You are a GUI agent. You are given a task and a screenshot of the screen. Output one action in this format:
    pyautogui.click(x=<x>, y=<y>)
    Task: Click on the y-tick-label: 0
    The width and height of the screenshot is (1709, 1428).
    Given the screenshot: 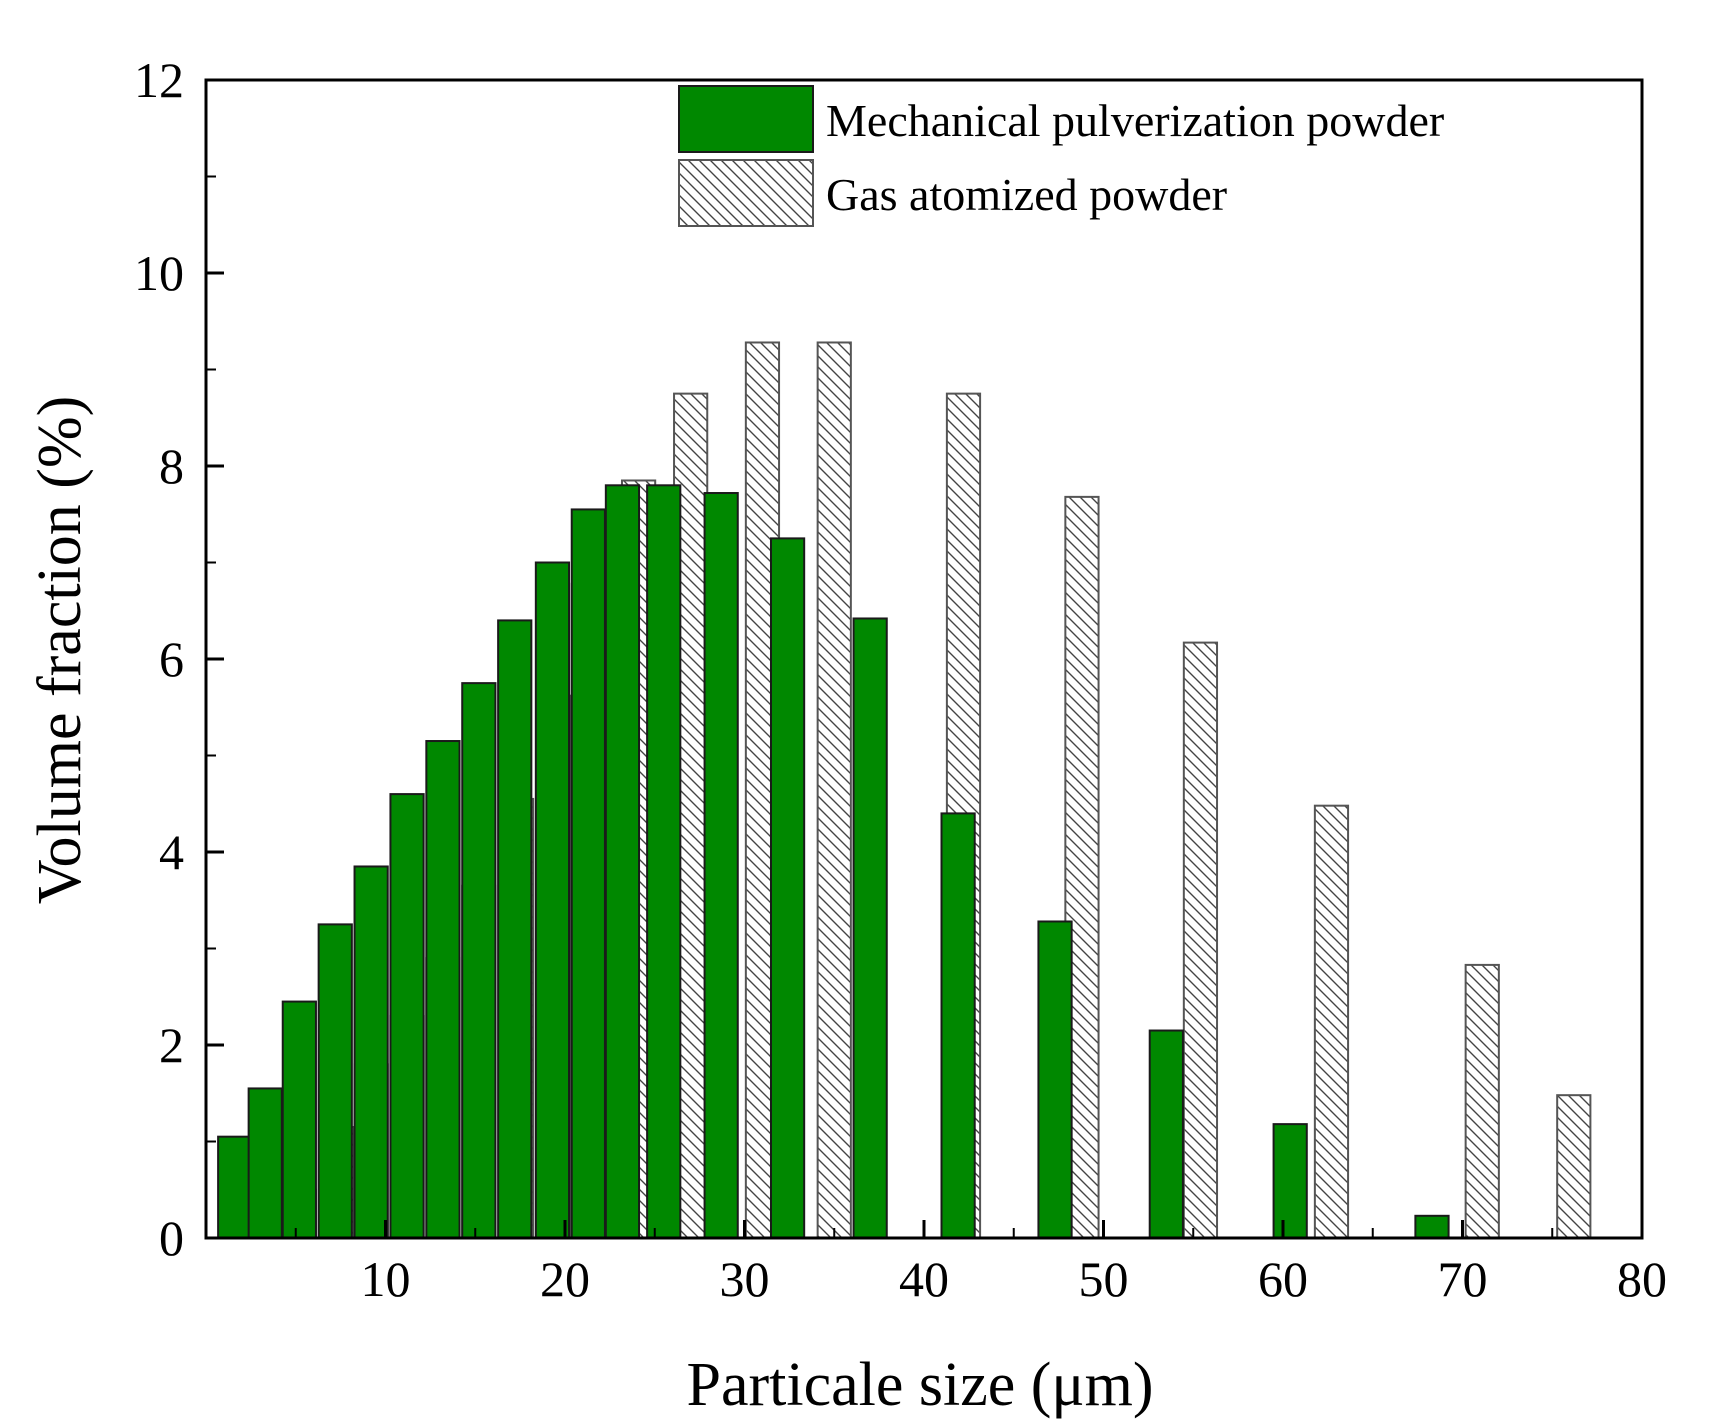 What is the action you would take?
    pyautogui.click(x=171, y=1238)
    